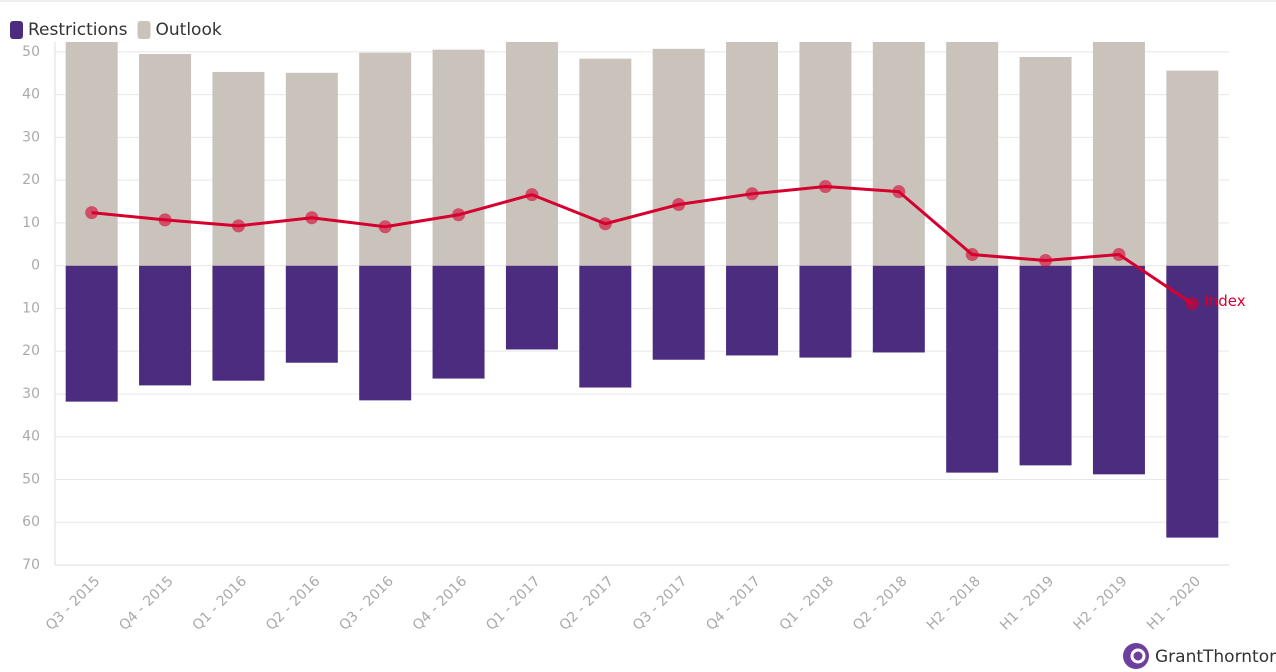 The image size is (1276, 672). Describe the element at coordinates (807, 603) in the screenshot. I see `x-tick-label: Q1 - 2018` at that location.